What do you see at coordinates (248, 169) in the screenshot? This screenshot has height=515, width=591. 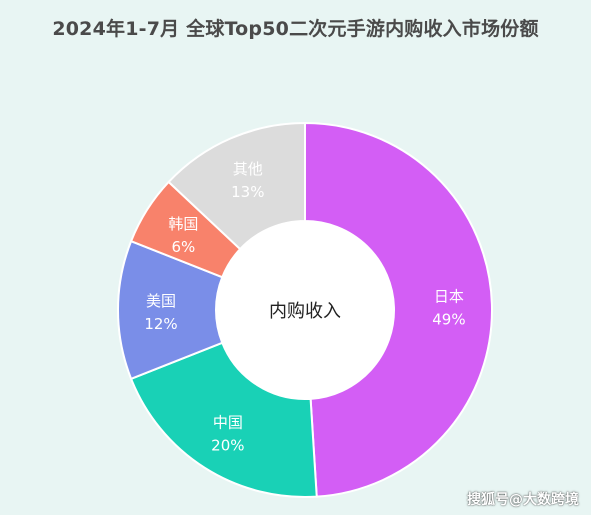 I see `slice-name-label-5: 其他` at bounding box center [248, 169].